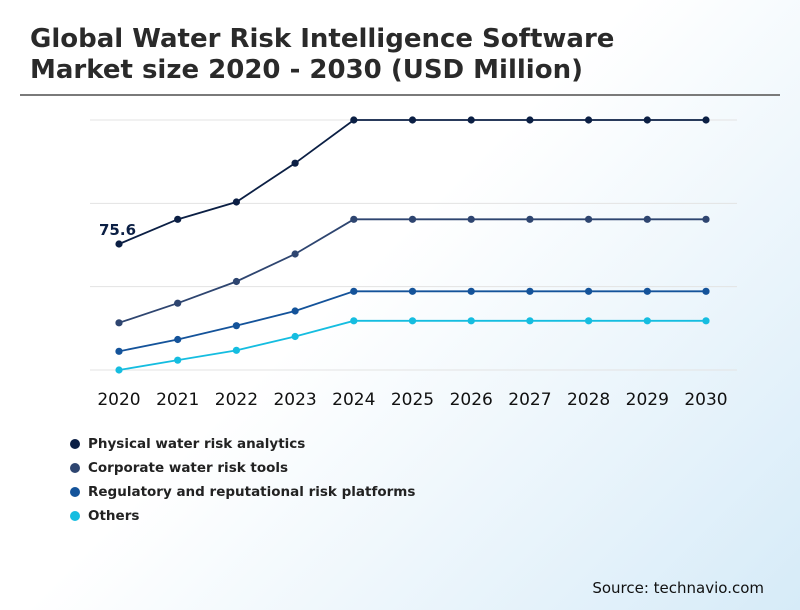 The height and width of the screenshot is (610, 800). I want to click on chart-title-line-2: Market size 2020 - 2030 (USD Million), so click(306, 70).